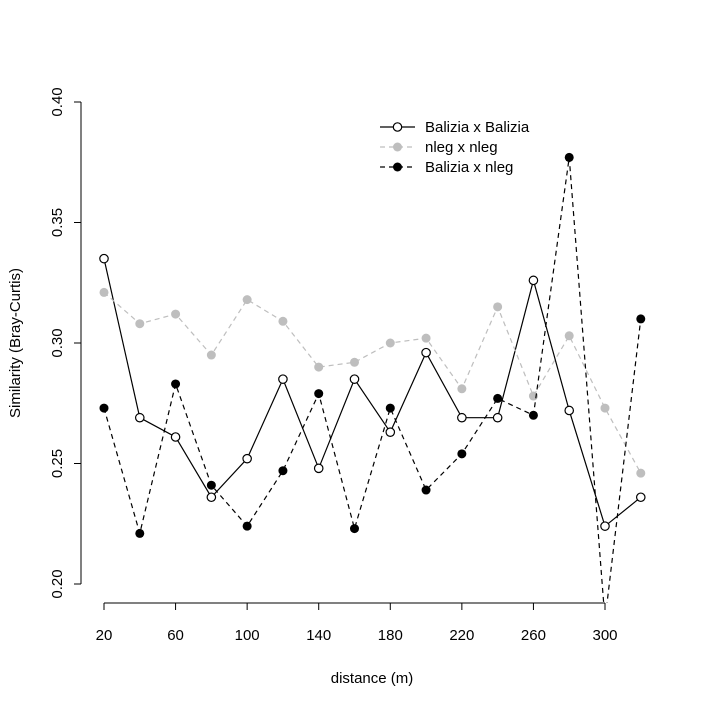 Image resolution: width=706 pixels, height=707 pixels. What do you see at coordinates (175, 635) in the screenshot?
I see `x-tick-label: 60` at bounding box center [175, 635].